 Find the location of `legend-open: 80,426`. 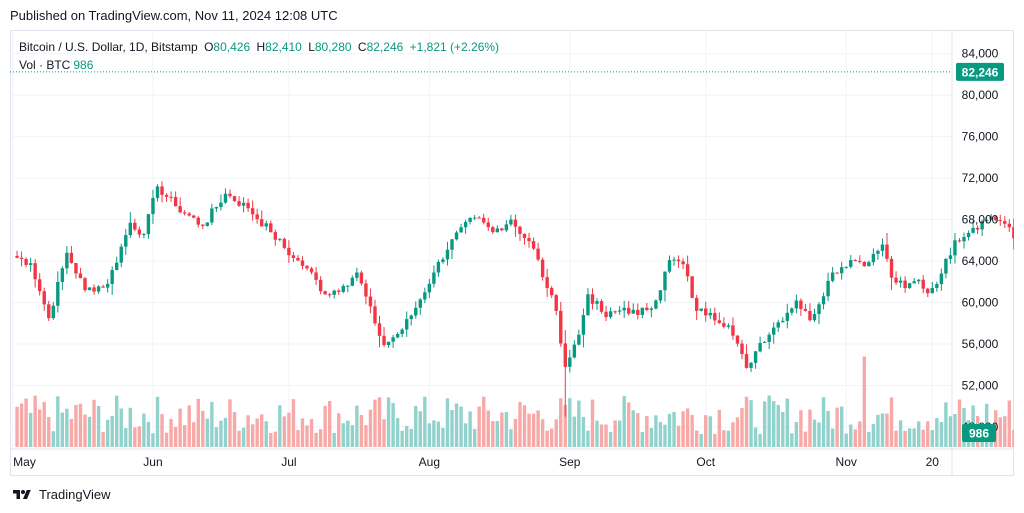

legend-open: 80,426 is located at coordinates (232, 47).